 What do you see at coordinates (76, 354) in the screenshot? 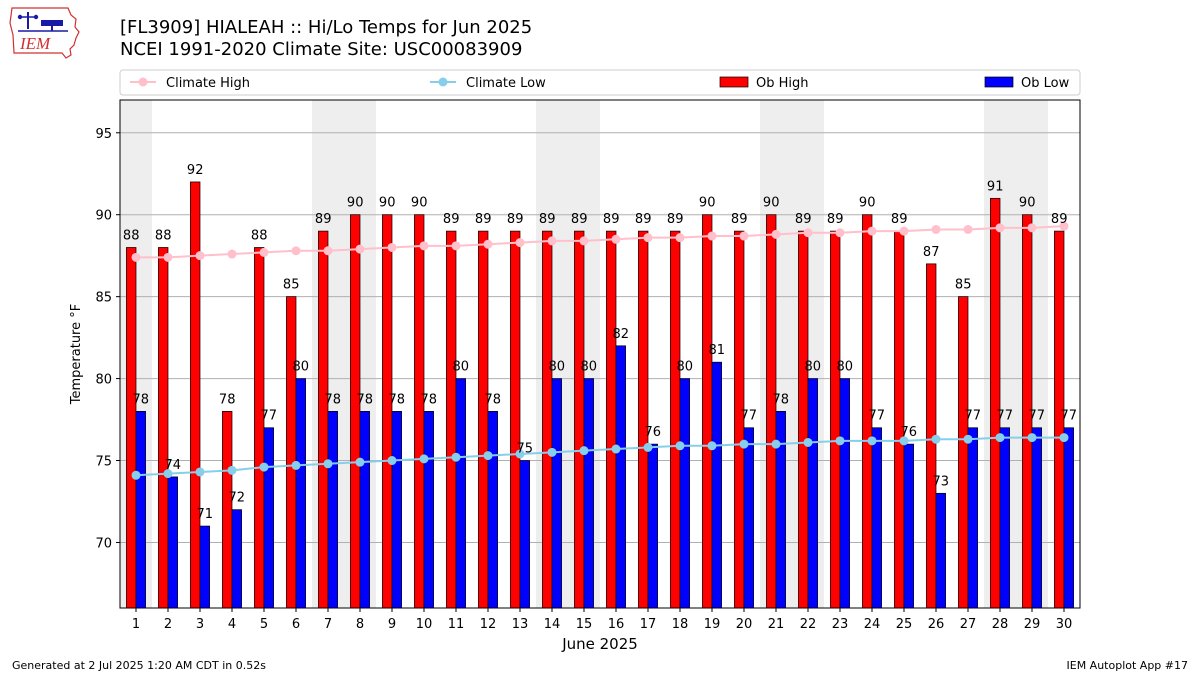
I see `y-axis-label: Temperature °F` at bounding box center [76, 354].